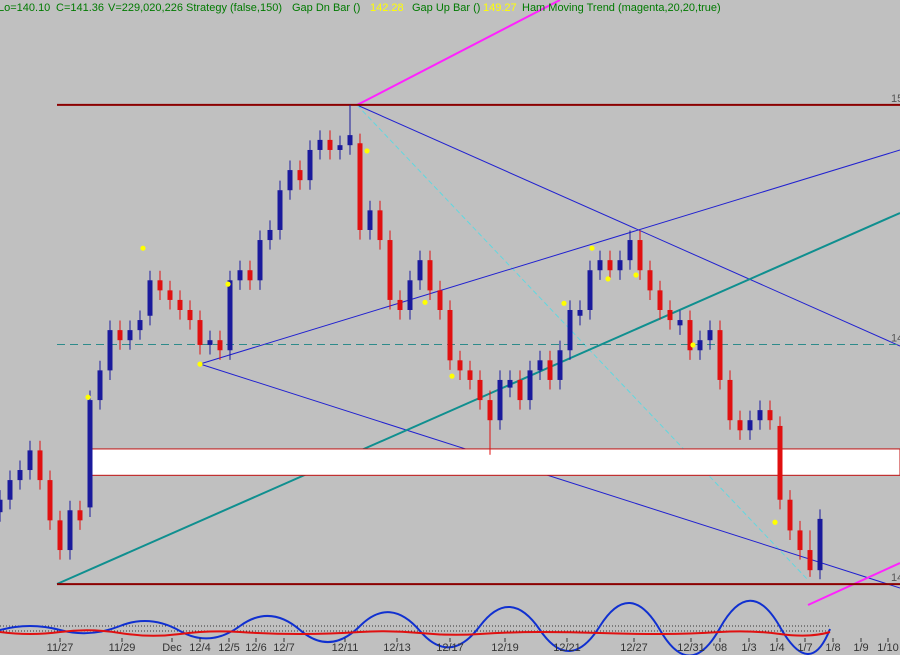 This screenshot has width=900, height=655. I want to click on x-tick-label: '08, so click(720, 648).